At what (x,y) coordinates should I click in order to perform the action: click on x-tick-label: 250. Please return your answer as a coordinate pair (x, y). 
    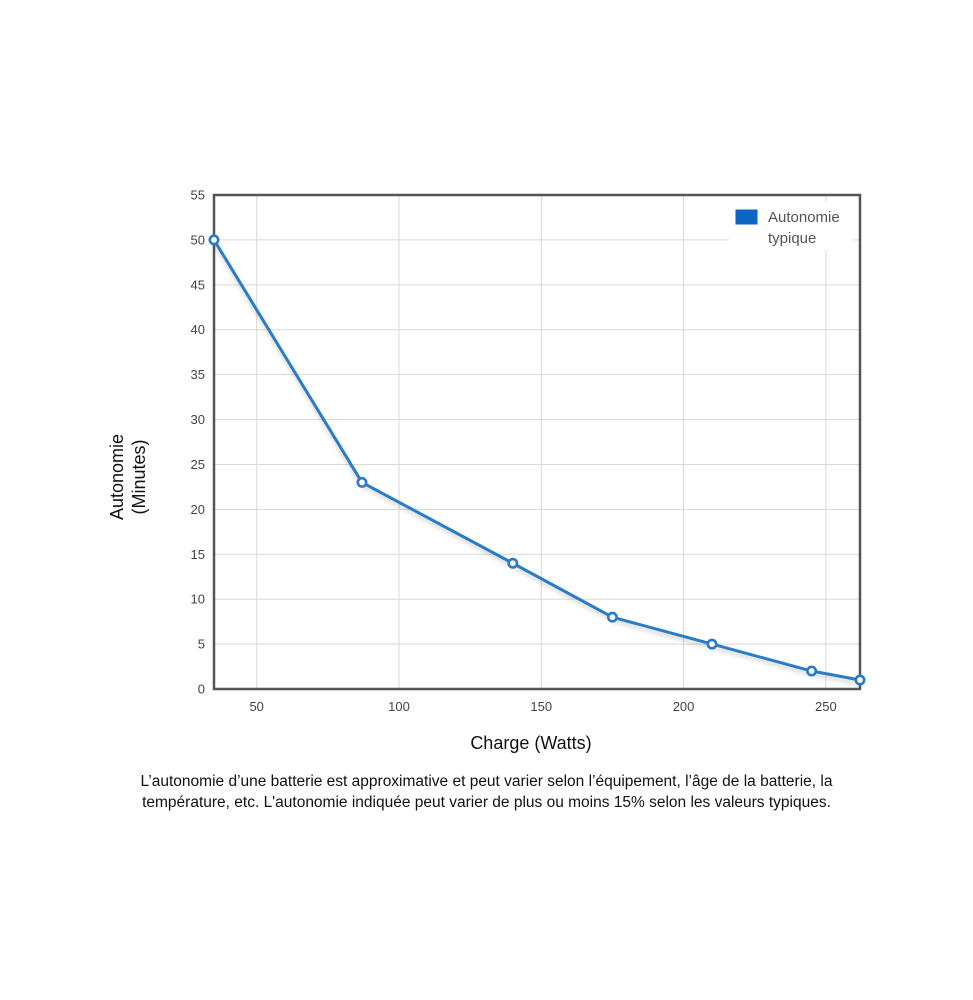
    Looking at the image, I should click on (826, 706).